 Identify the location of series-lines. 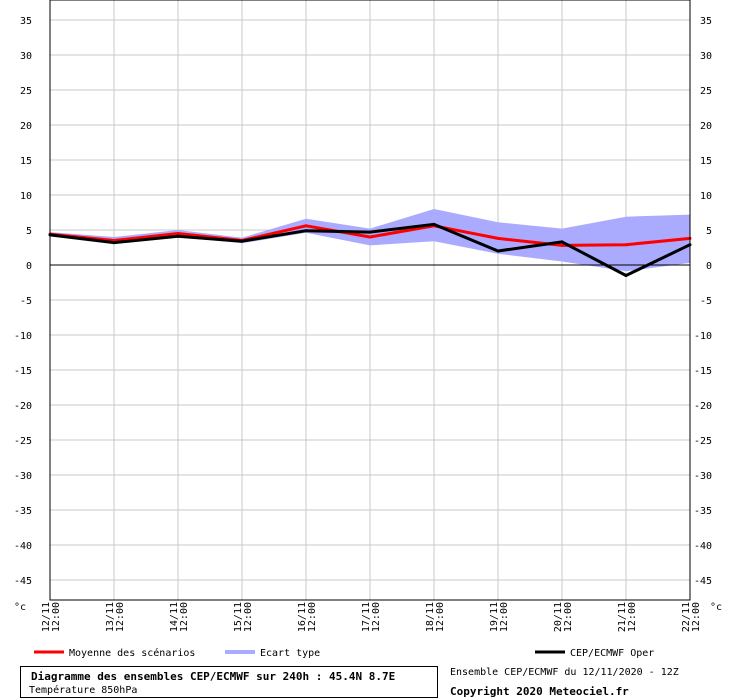
(370, 249).